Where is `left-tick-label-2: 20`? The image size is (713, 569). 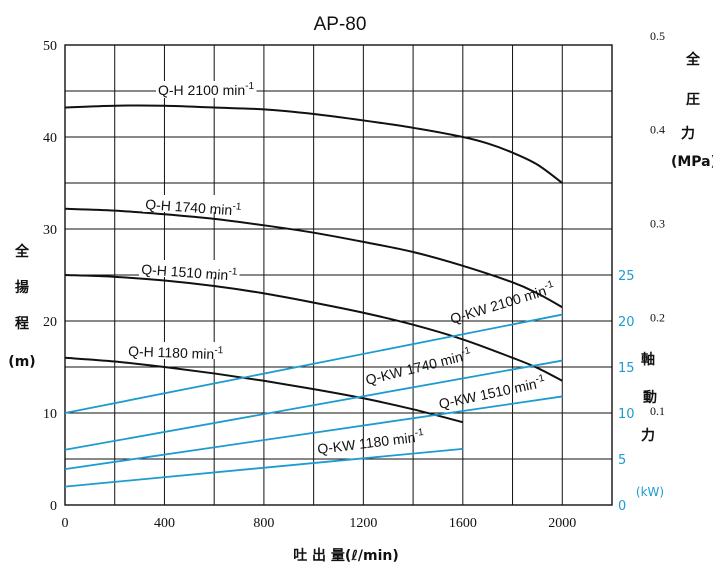 left-tick-label-2: 20 is located at coordinates (50, 322).